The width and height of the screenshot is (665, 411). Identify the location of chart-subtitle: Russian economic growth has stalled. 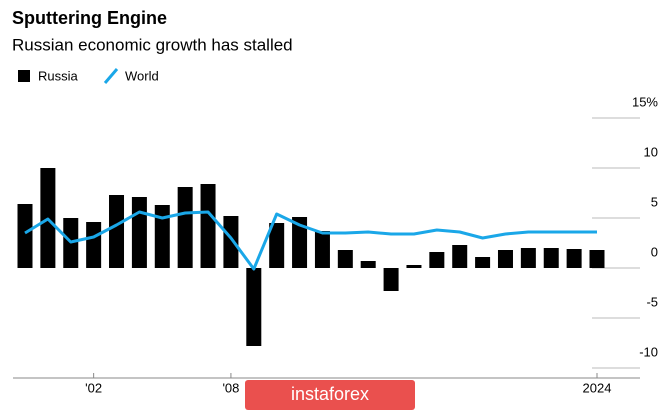
(152, 44).